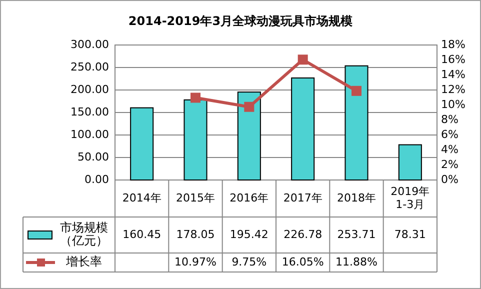  What do you see at coordinates (357, 262) in the screenshot?
I see `data-label: 11.88%` at bounding box center [357, 262].